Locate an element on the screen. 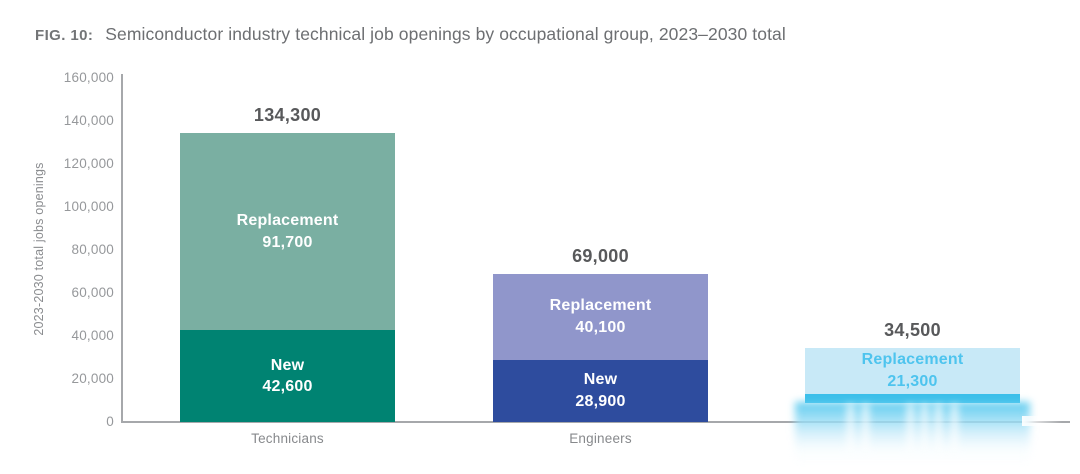 This screenshot has height=474, width=1080. segment-value-label: 91,700 is located at coordinates (287, 242).